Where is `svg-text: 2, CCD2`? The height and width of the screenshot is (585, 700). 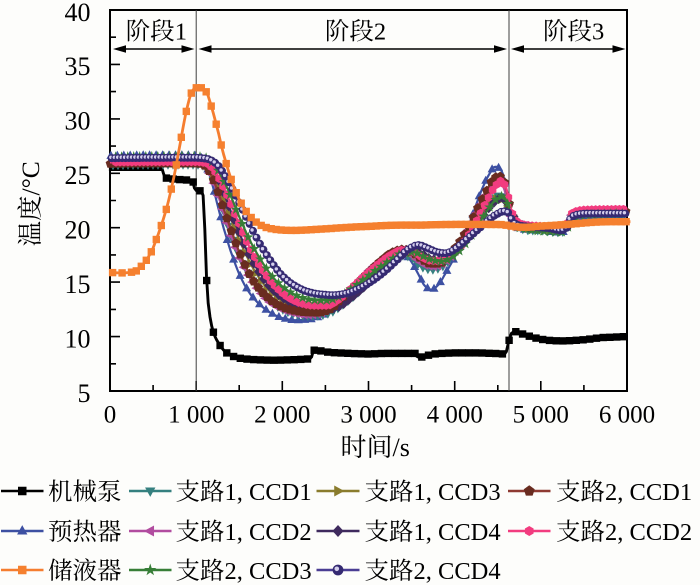
svg-text: 2, CCD2 is located at coordinates (648, 532).